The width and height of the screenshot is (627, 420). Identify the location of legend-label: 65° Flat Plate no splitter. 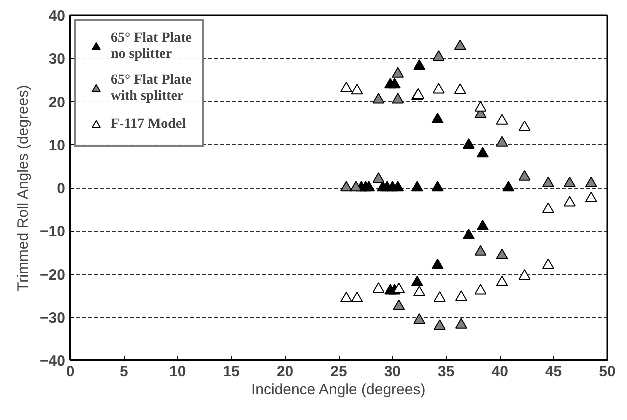
(151, 47).